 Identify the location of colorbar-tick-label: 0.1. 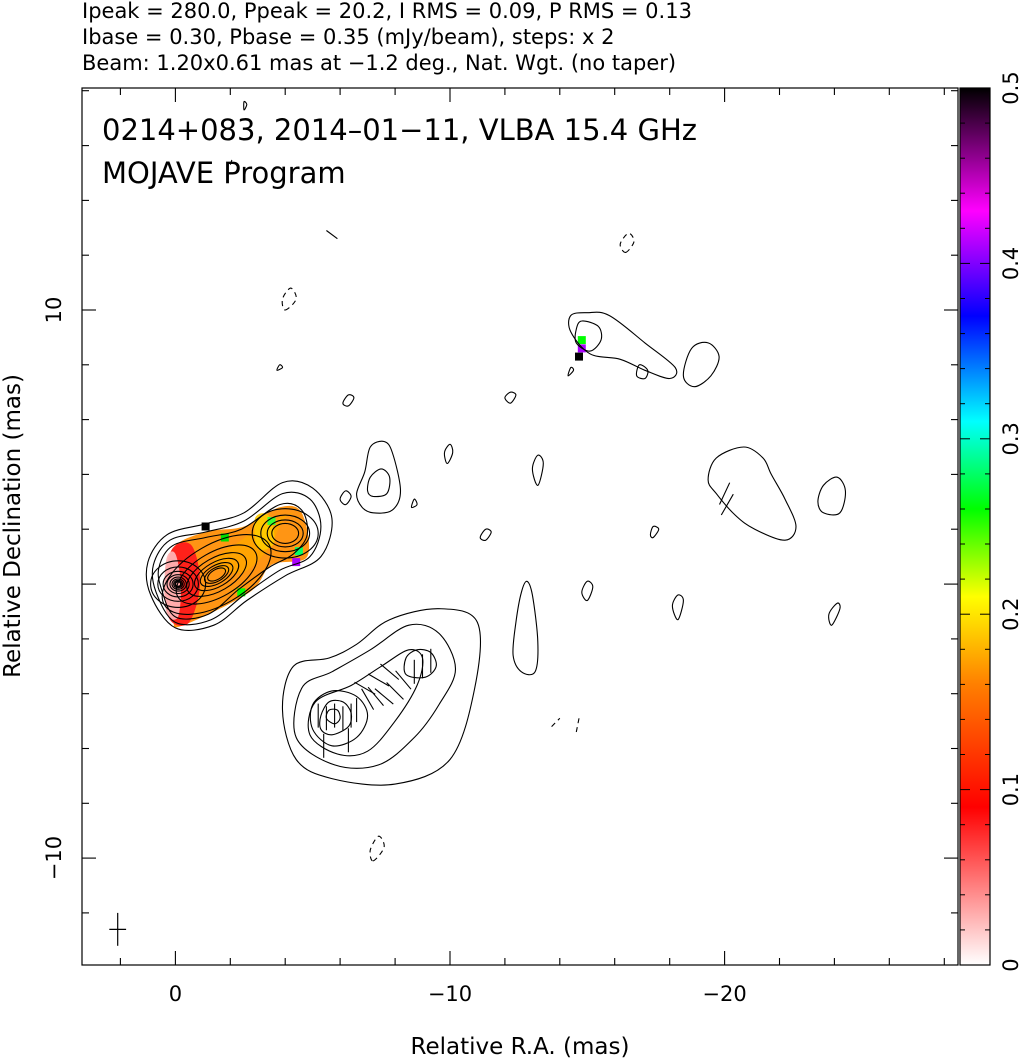
(1010, 789).